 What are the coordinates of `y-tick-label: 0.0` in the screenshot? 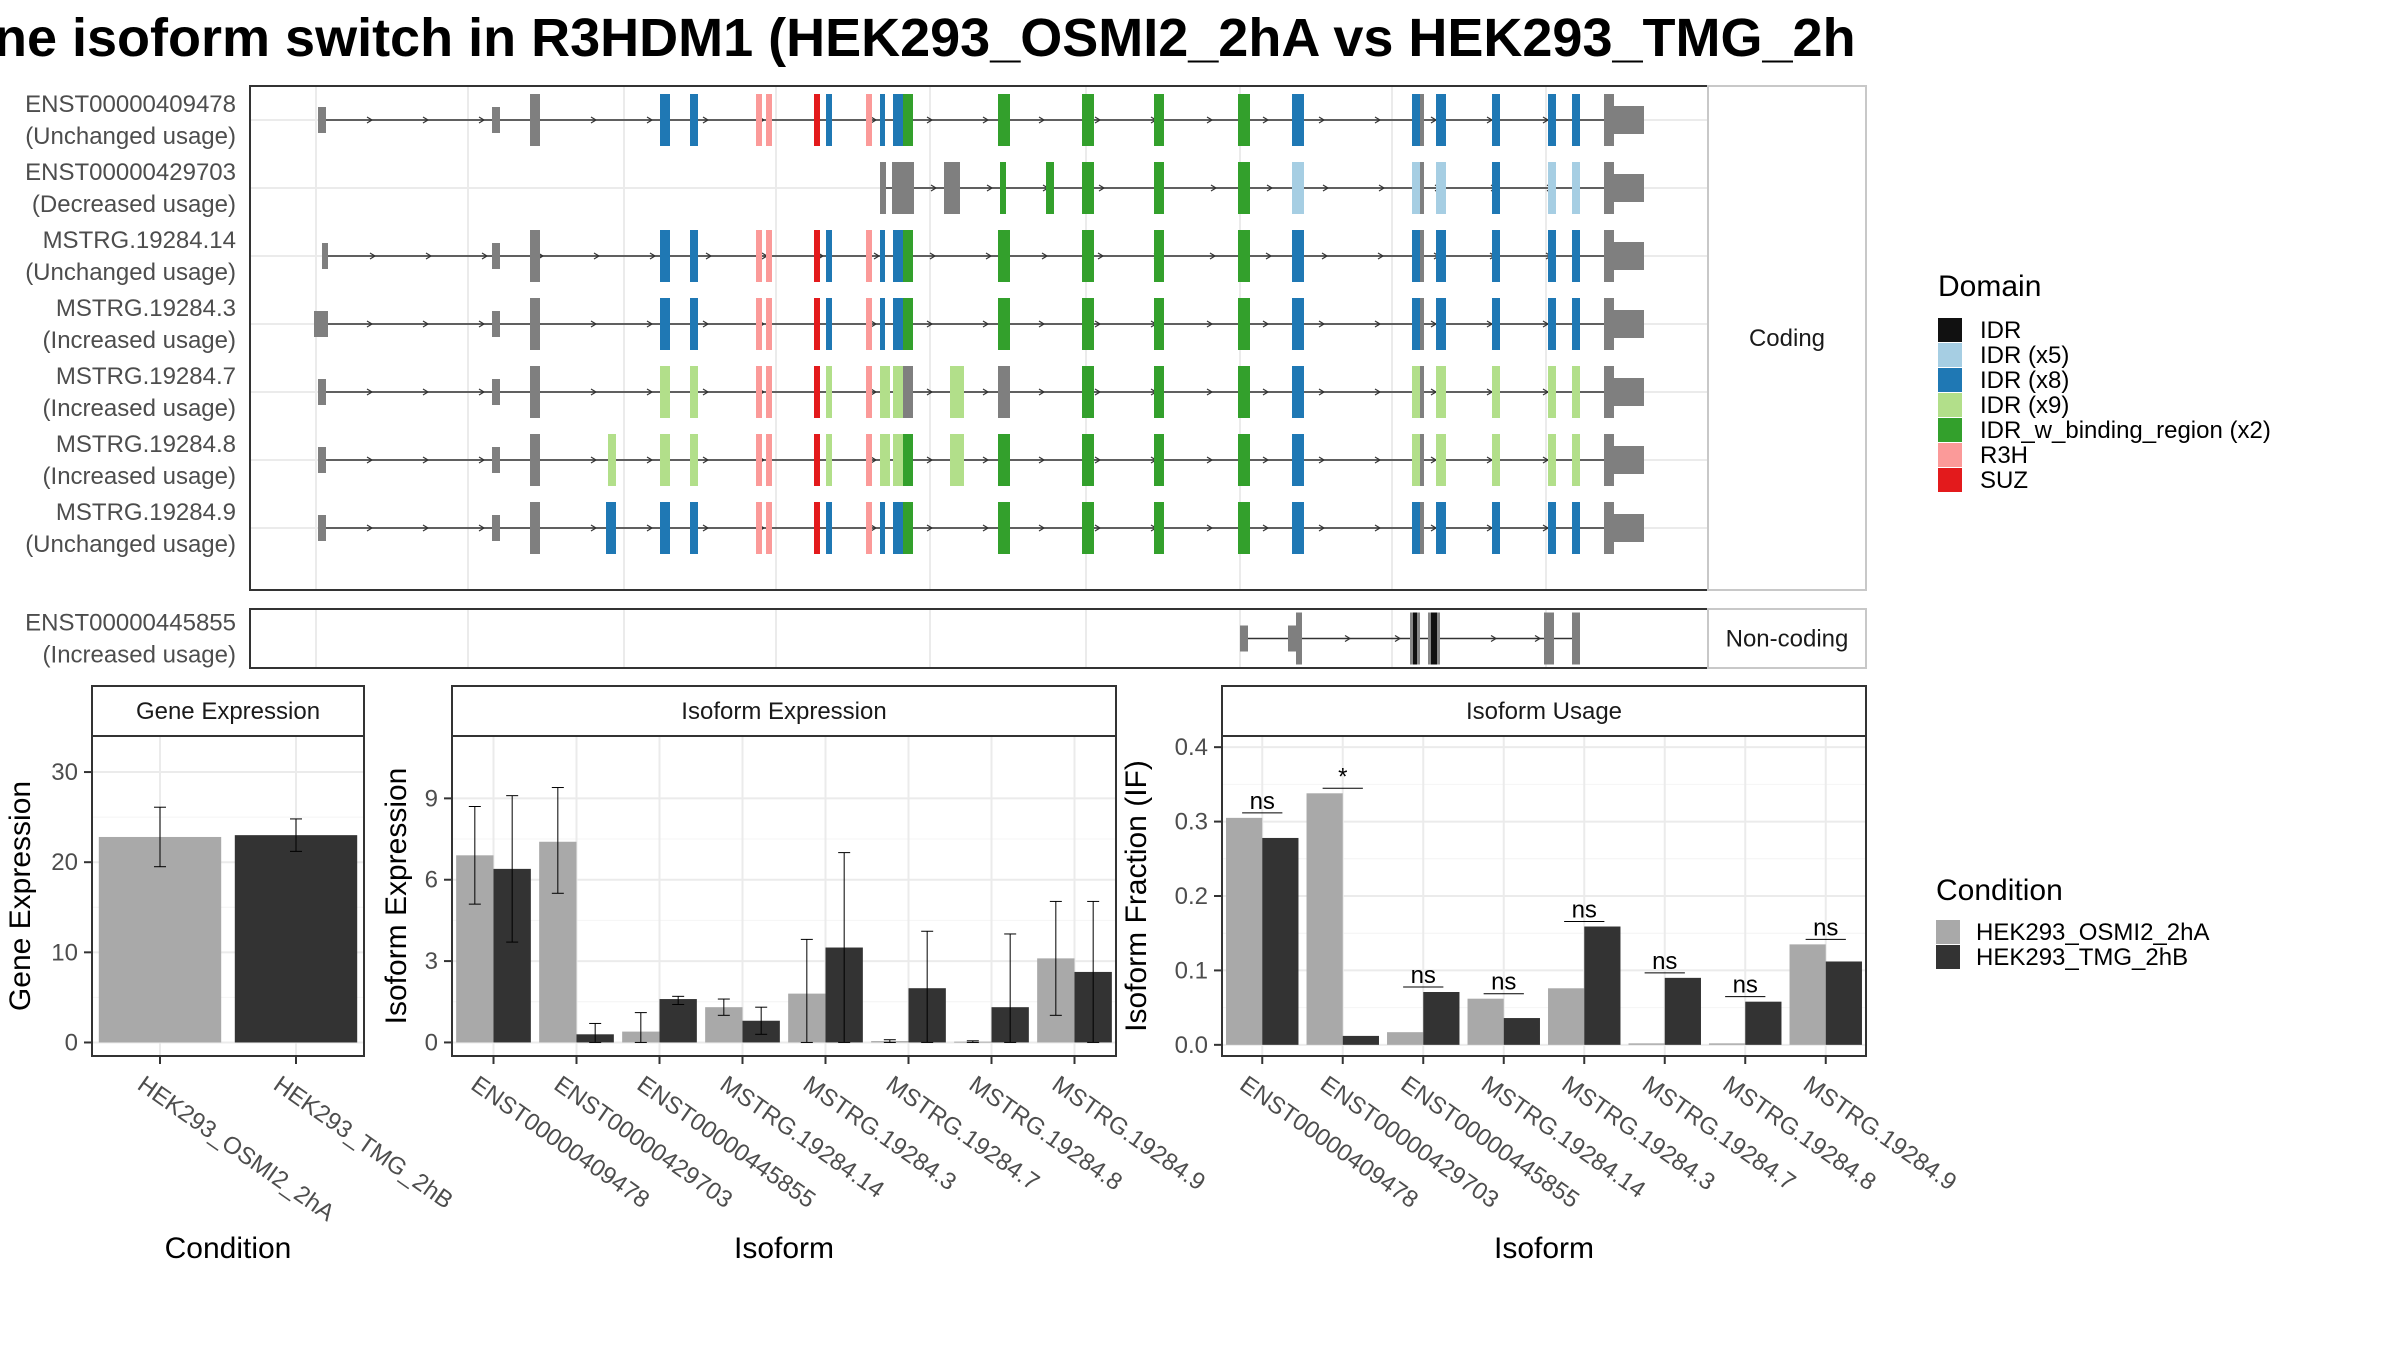 It's located at (1191, 1045).